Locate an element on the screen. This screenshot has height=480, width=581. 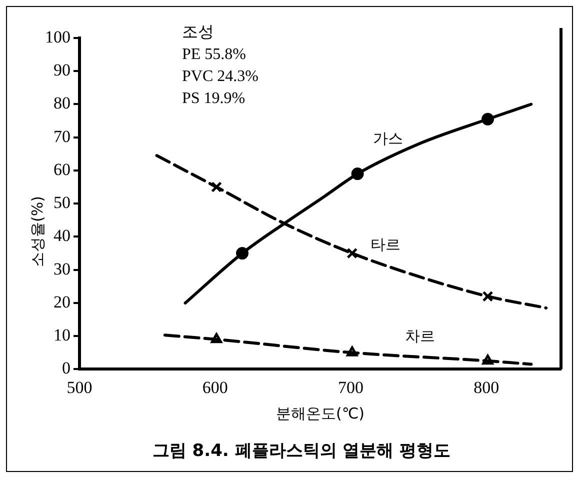
y-tick-label: 90 is located at coordinates (62, 70).